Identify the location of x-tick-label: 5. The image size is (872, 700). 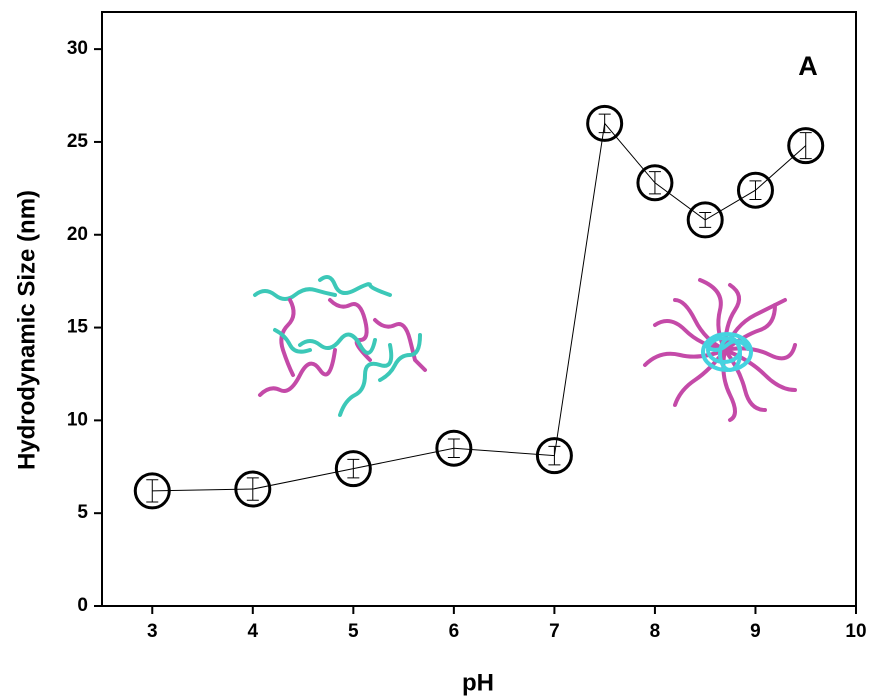
(353, 631).